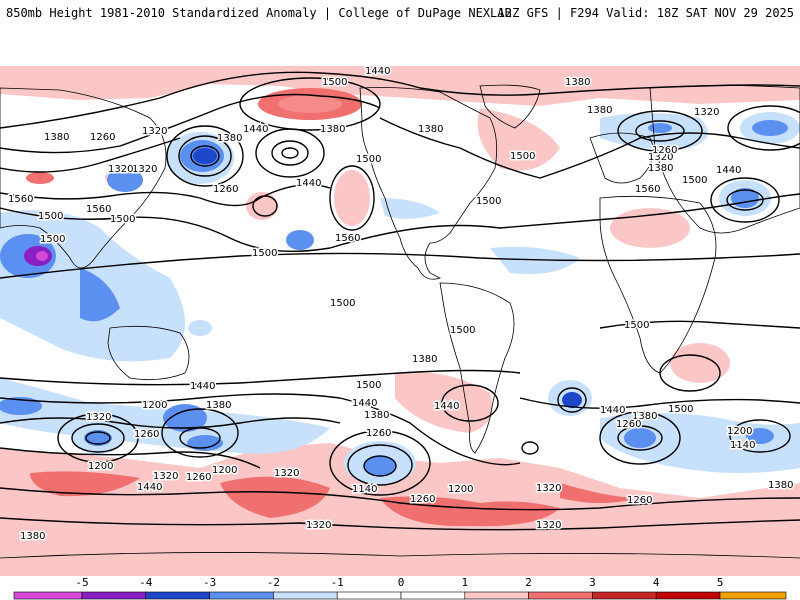 This screenshot has height=600, width=800. Describe the element at coordinates (146, 582) in the screenshot. I see `colorbar-tick-label: -4` at that location.